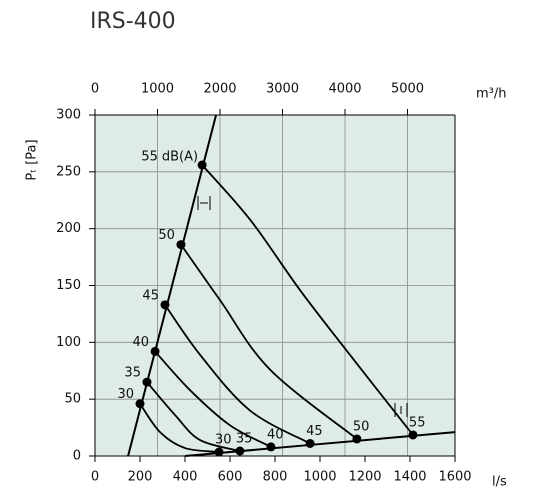 The image size is (534, 497). I want to click on y-tick-label: 0, so click(77, 456).